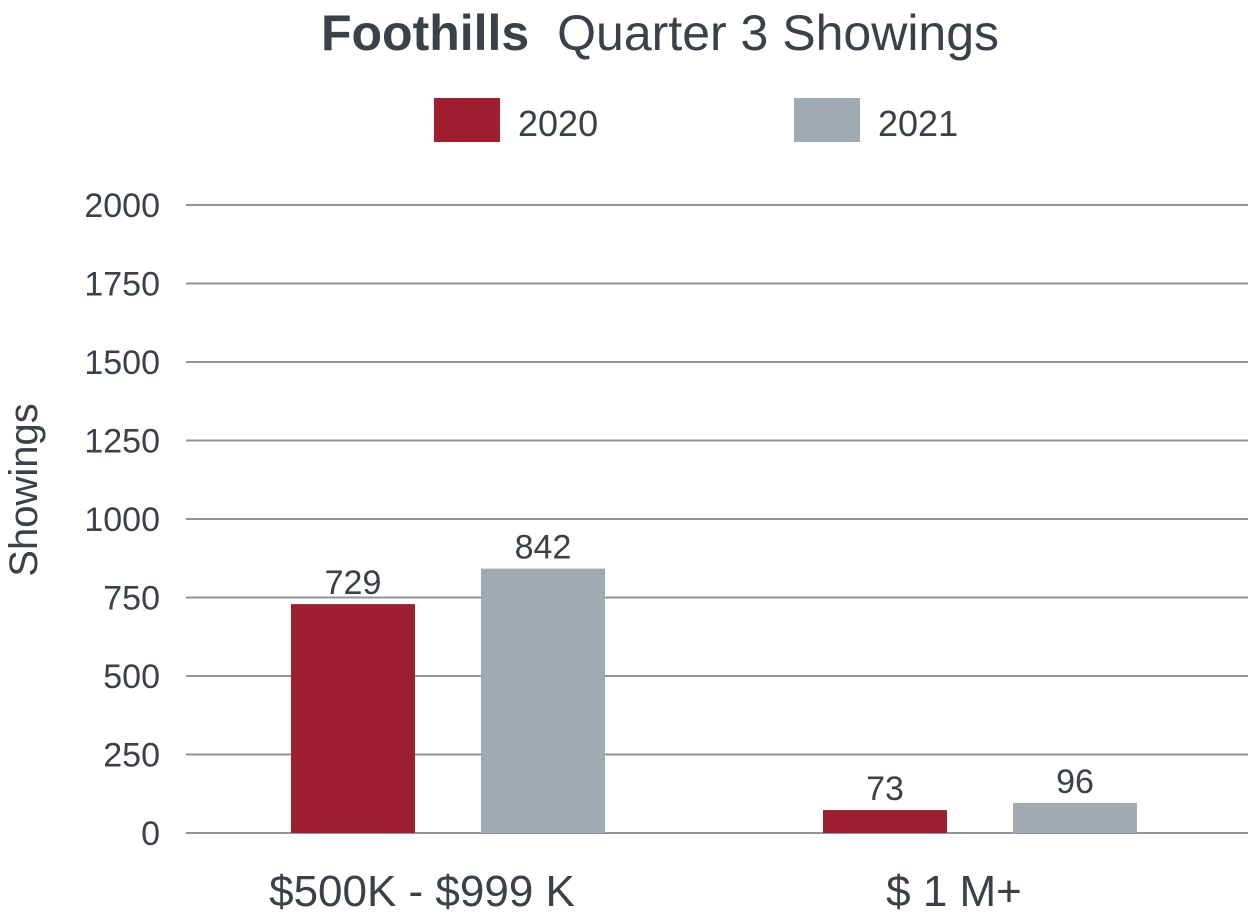 This screenshot has height=921, width=1250. Describe the element at coordinates (918, 123) in the screenshot. I see `legend-label-2021: 2021` at that location.